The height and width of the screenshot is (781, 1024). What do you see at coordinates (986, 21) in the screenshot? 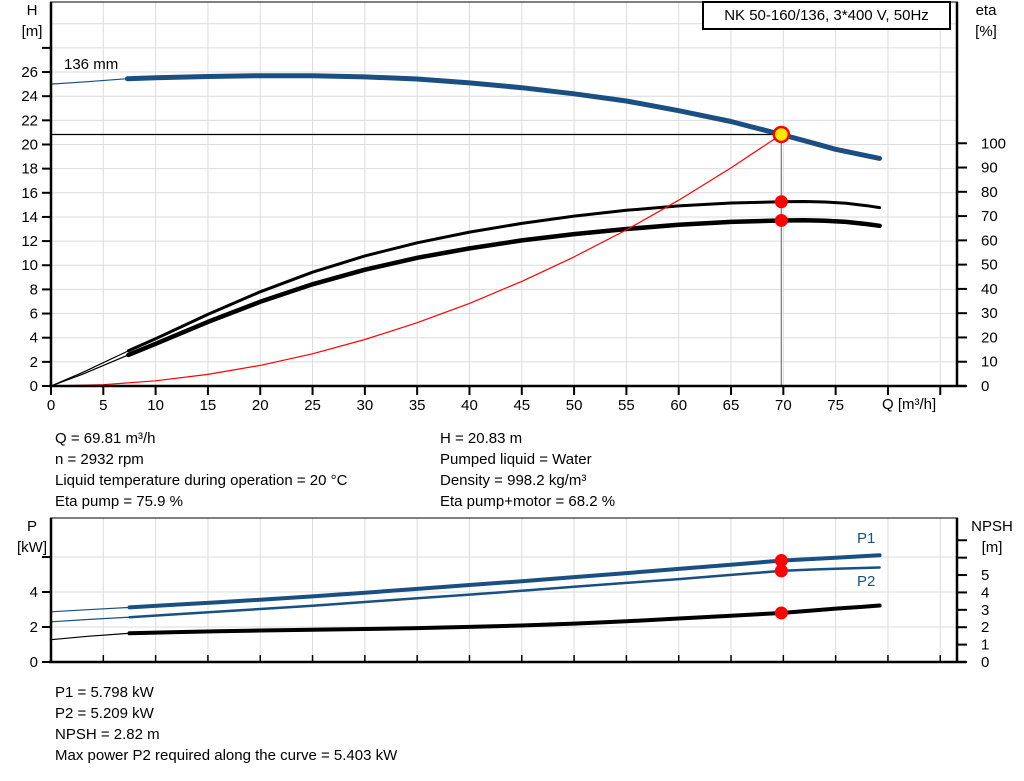
I see `eta-axis-label: eta [%]` at bounding box center [986, 21].